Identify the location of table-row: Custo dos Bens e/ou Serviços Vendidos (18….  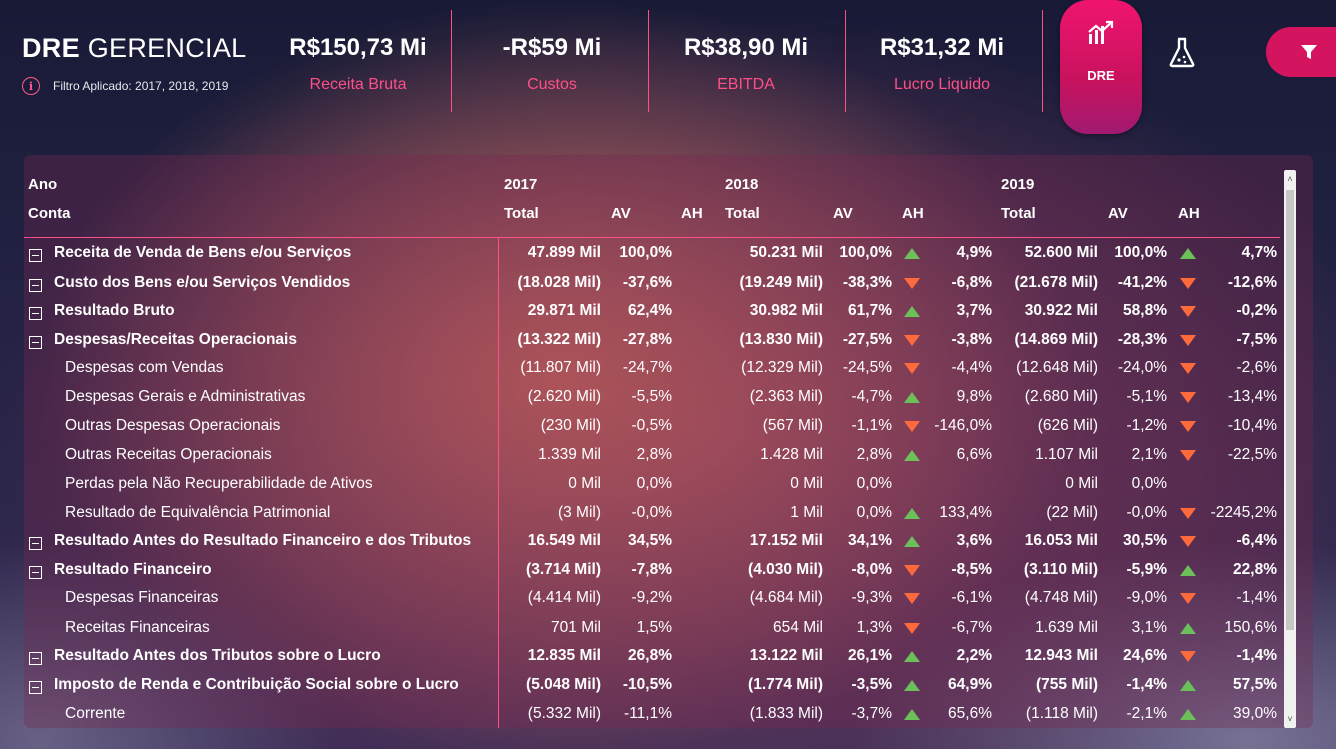
(657, 283).